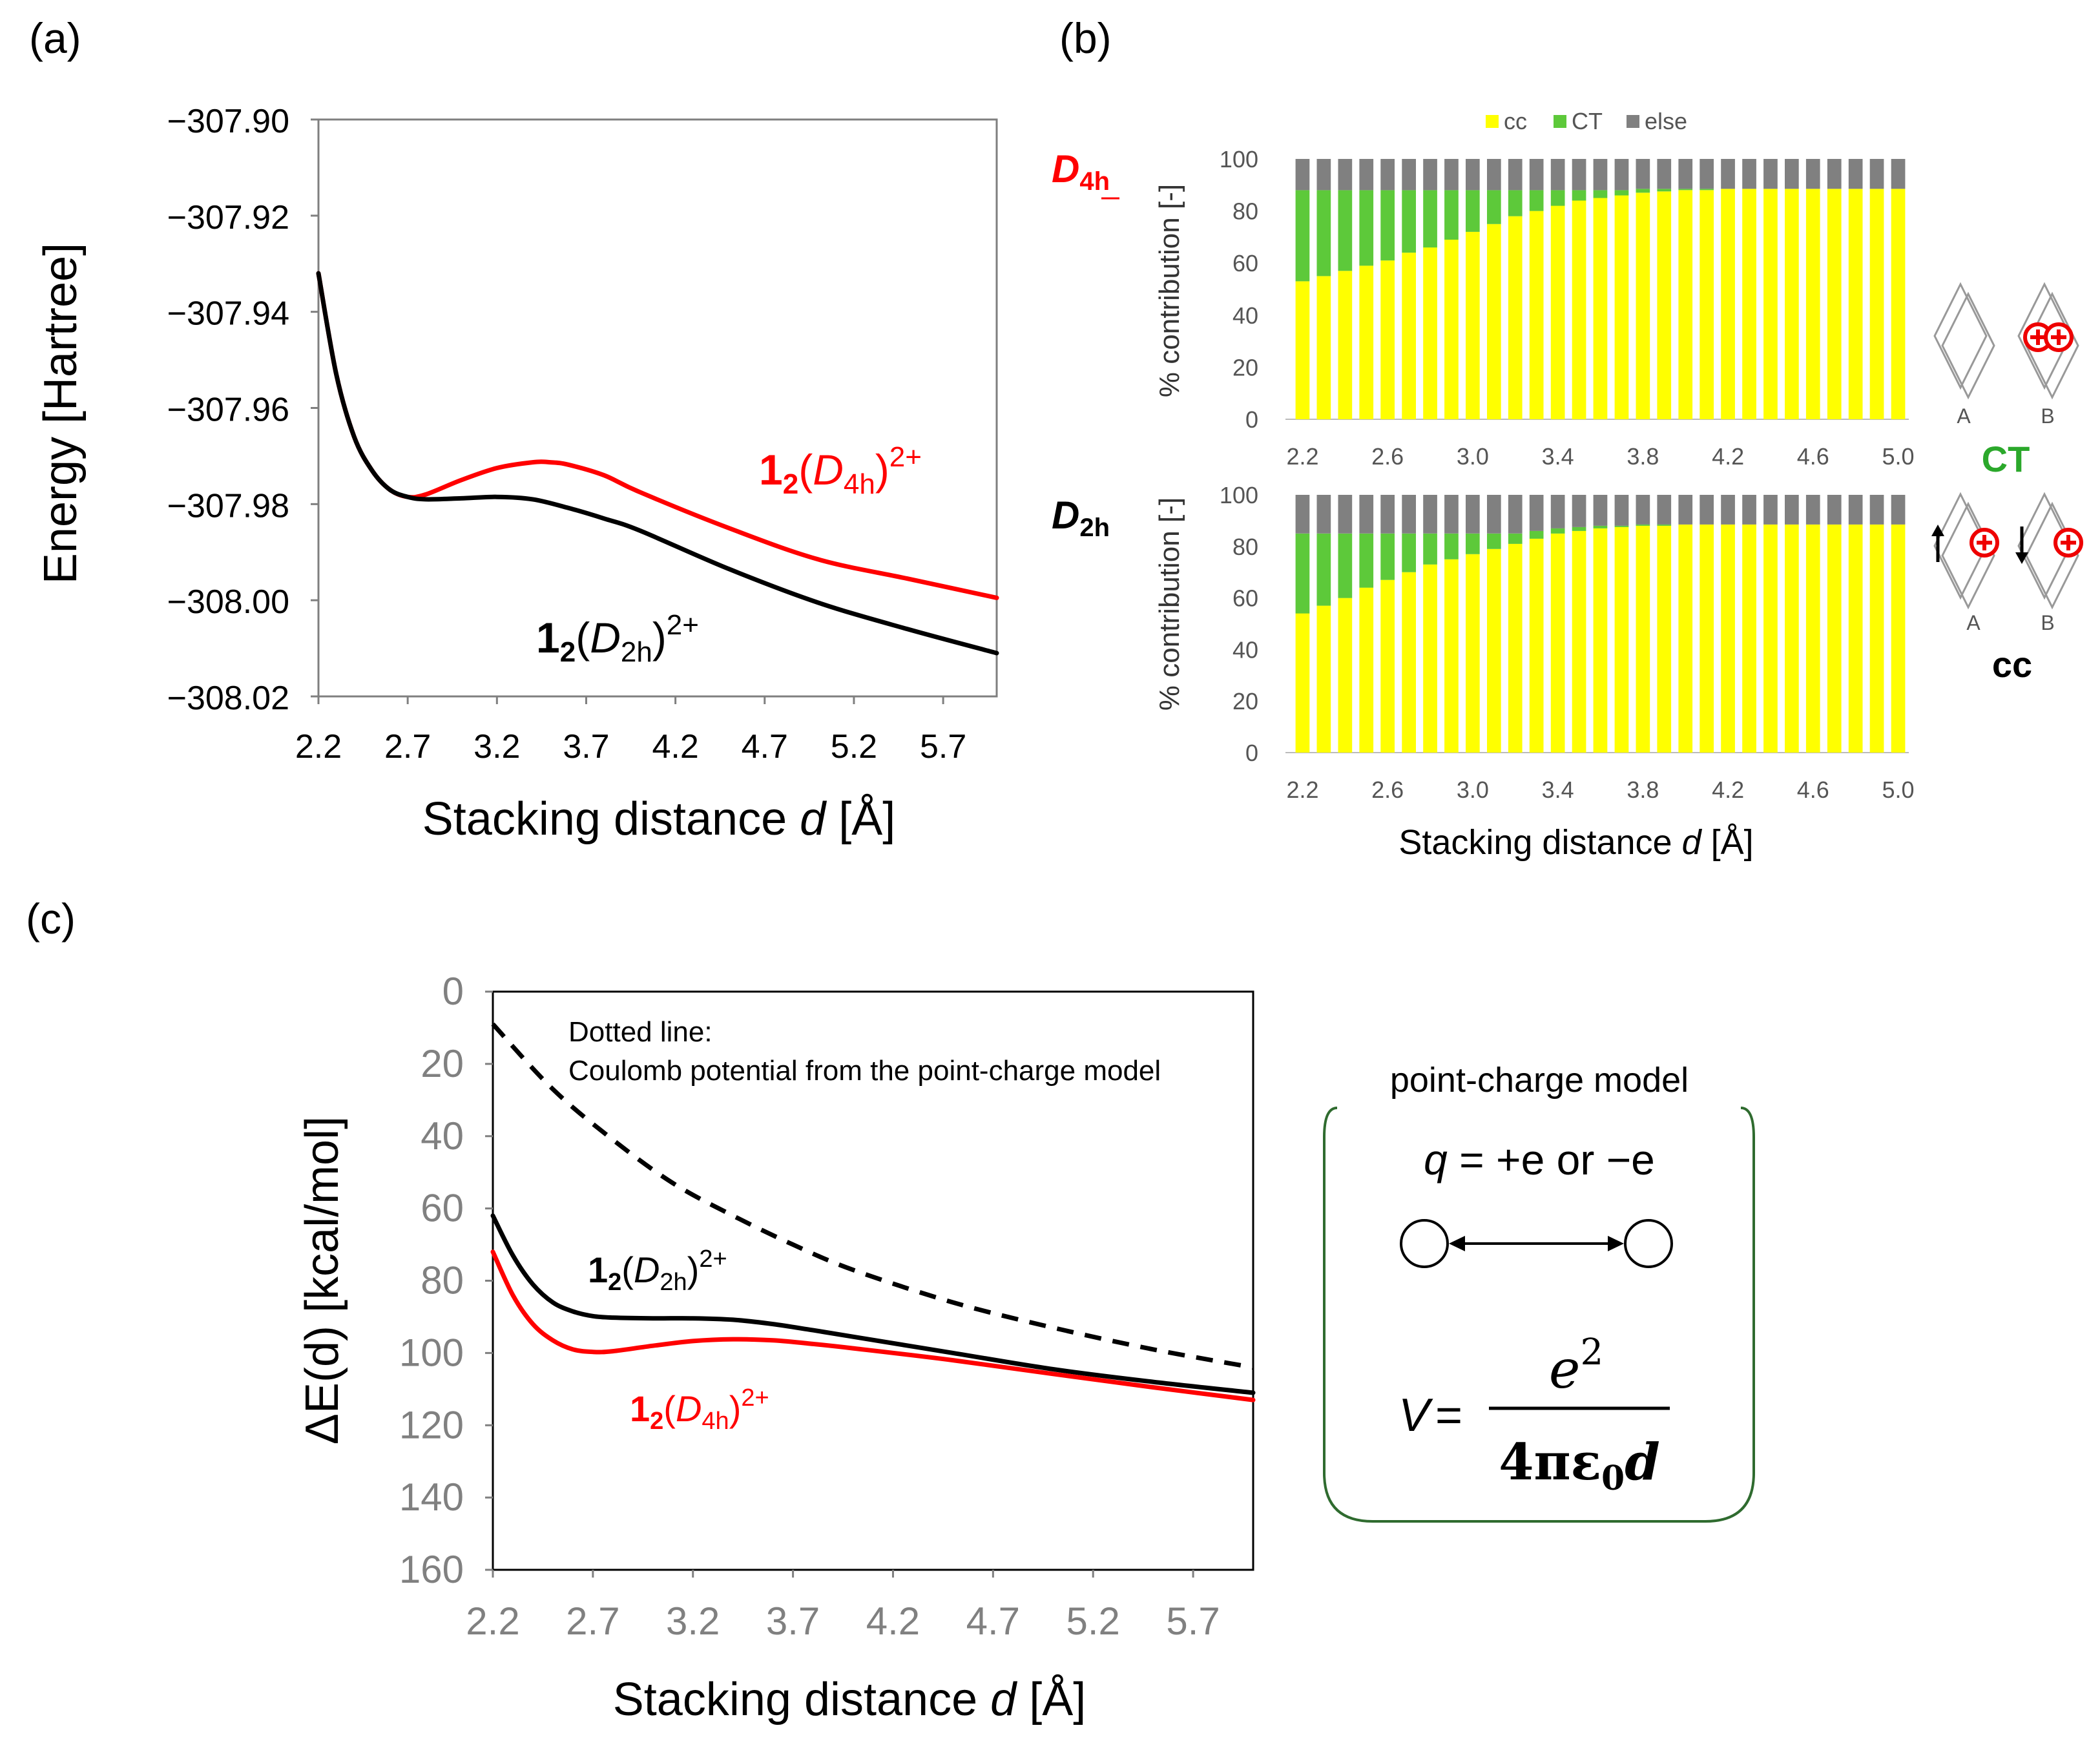 This screenshot has width=2100, height=1741. What do you see at coordinates (1086, 38) in the screenshot?
I see `panel-label-b: (b)` at bounding box center [1086, 38].